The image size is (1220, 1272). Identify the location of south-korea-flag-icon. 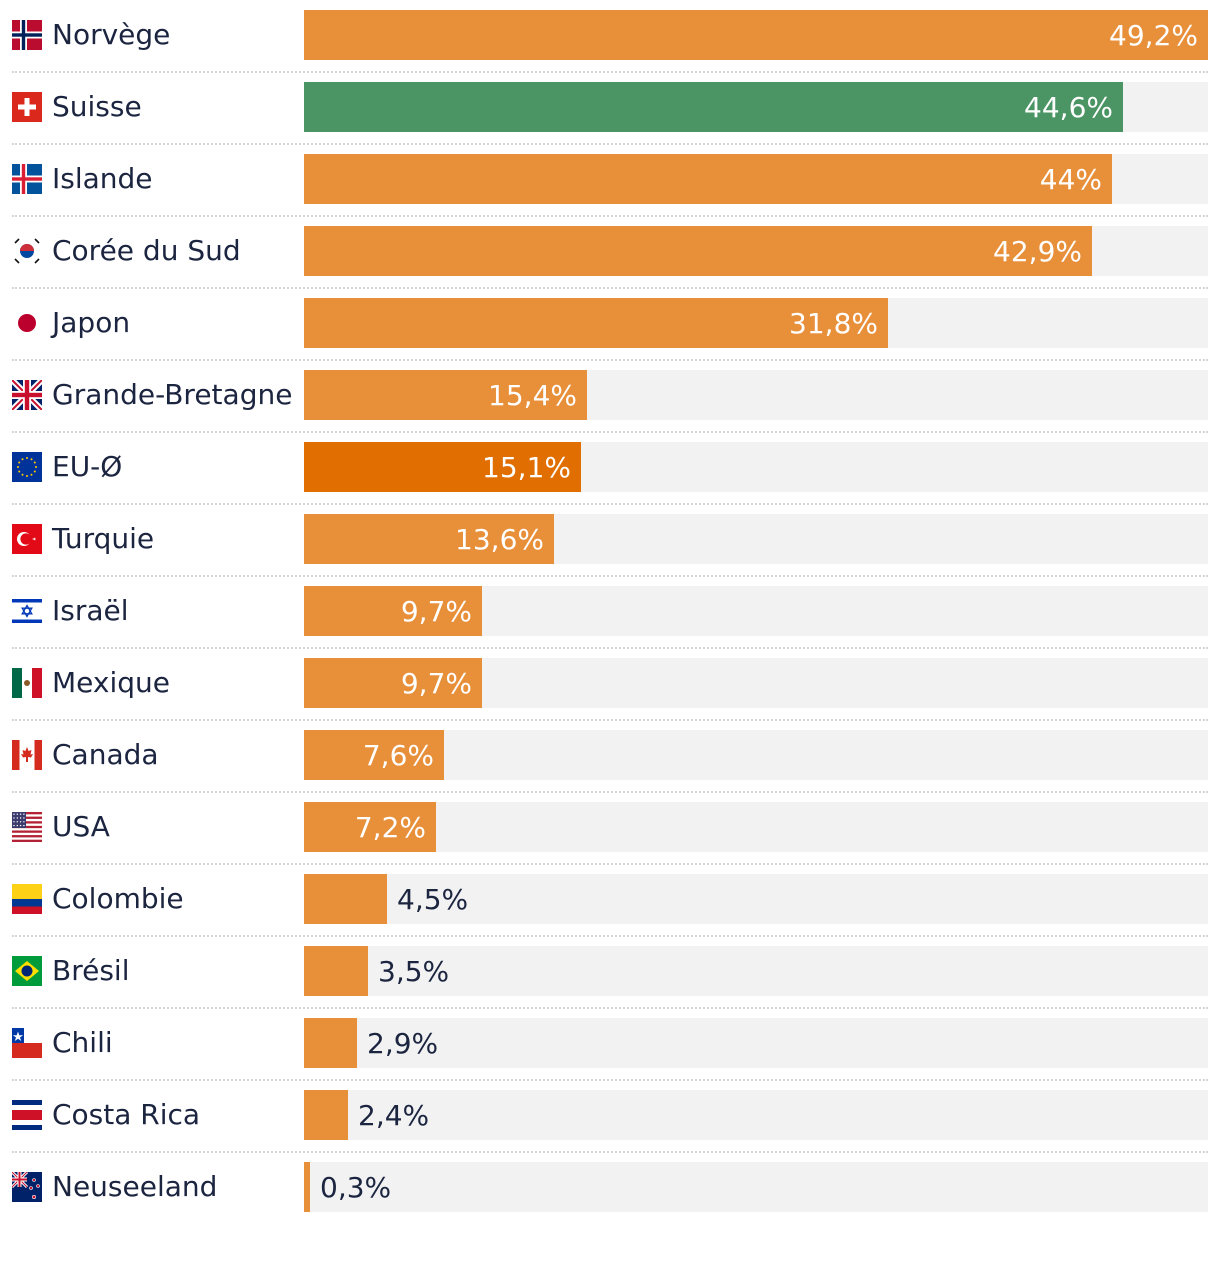
(27, 251).